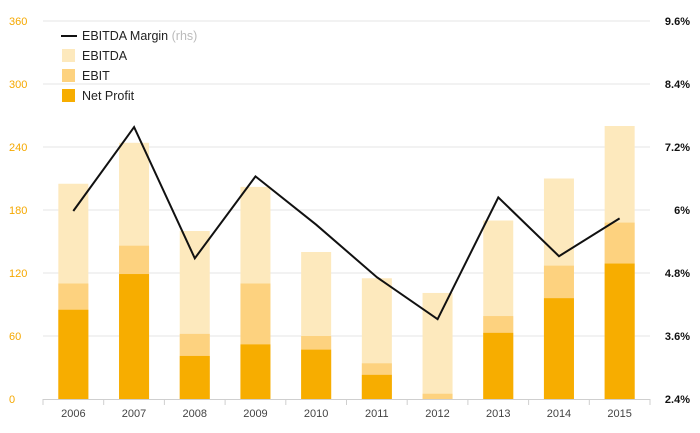 The height and width of the screenshot is (433, 700). What do you see at coordinates (437, 396) in the screenshot?
I see `bar-ebit` at bounding box center [437, 396].